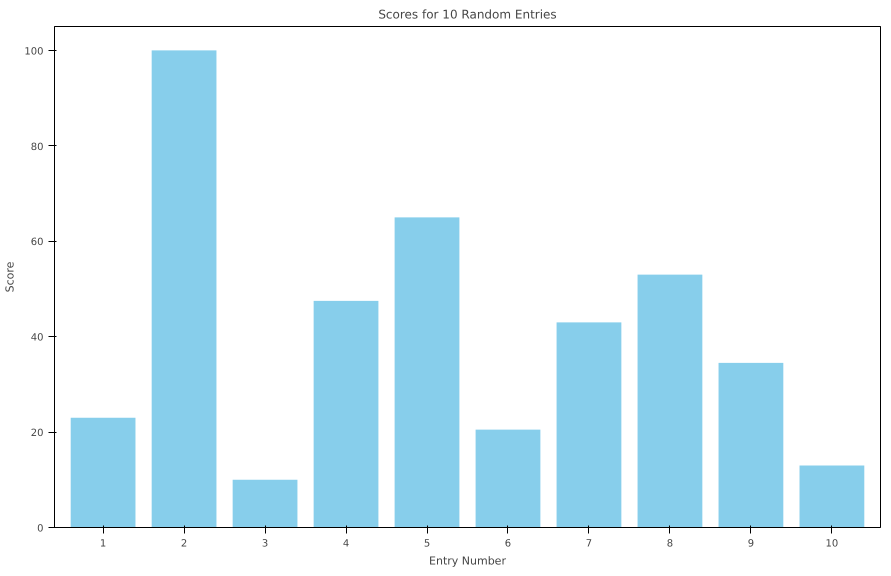  Describe the element at coordinates (34, 52) in the screenshot. I see `y-tick-label: 100` at that location.